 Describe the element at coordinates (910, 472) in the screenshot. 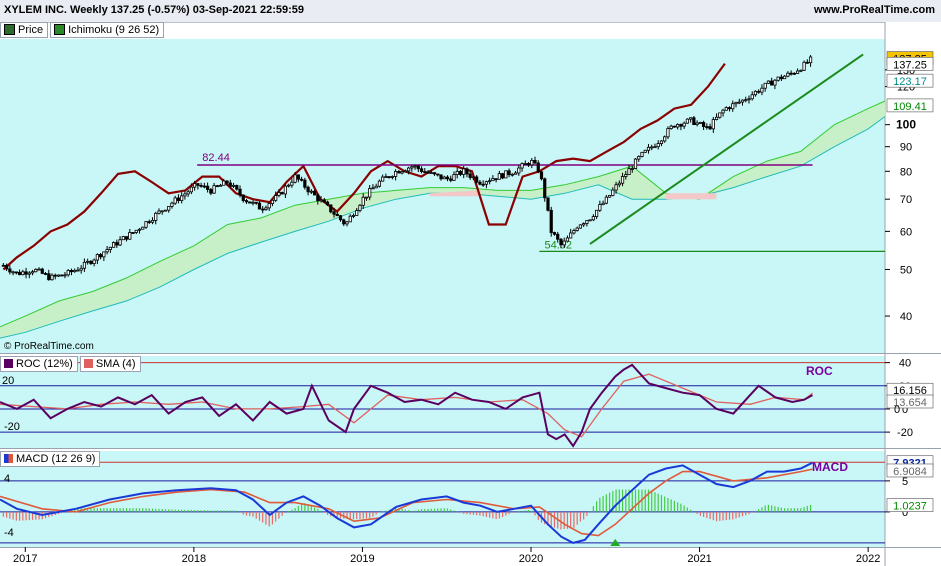

I see `macd-value-label: 6.9084` at that location.